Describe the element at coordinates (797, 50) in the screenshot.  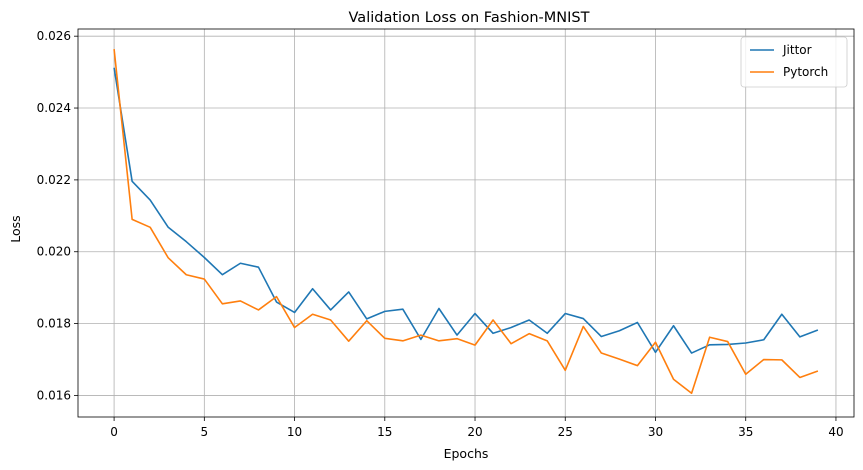
I see `legend-label-jittor: Jittor` at that location.